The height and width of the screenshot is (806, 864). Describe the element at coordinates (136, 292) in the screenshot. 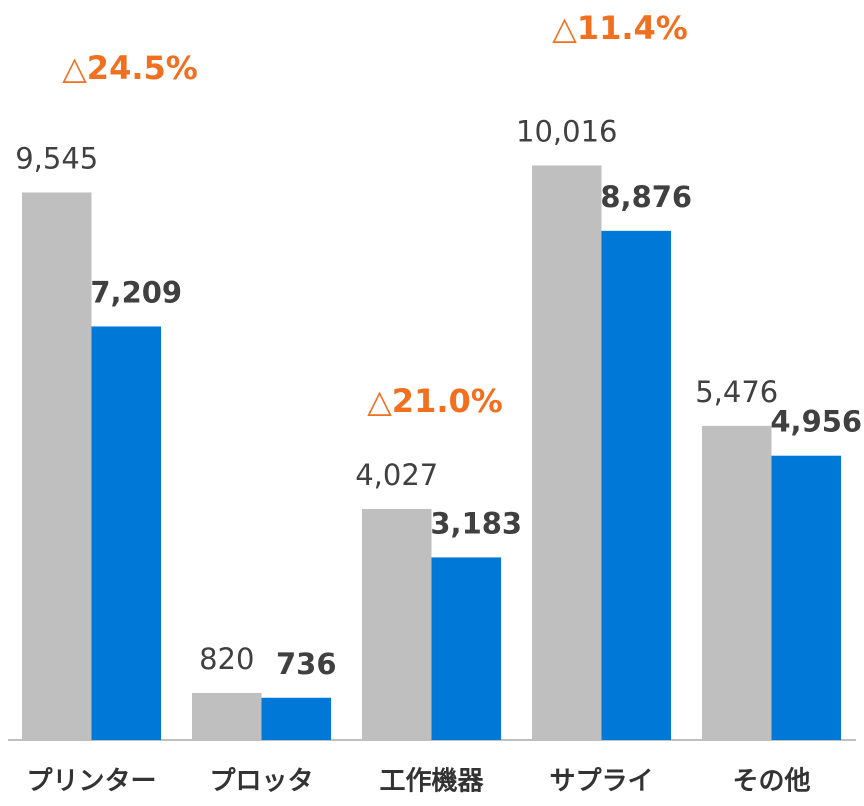

I see `value-label: 7,209` at that location.